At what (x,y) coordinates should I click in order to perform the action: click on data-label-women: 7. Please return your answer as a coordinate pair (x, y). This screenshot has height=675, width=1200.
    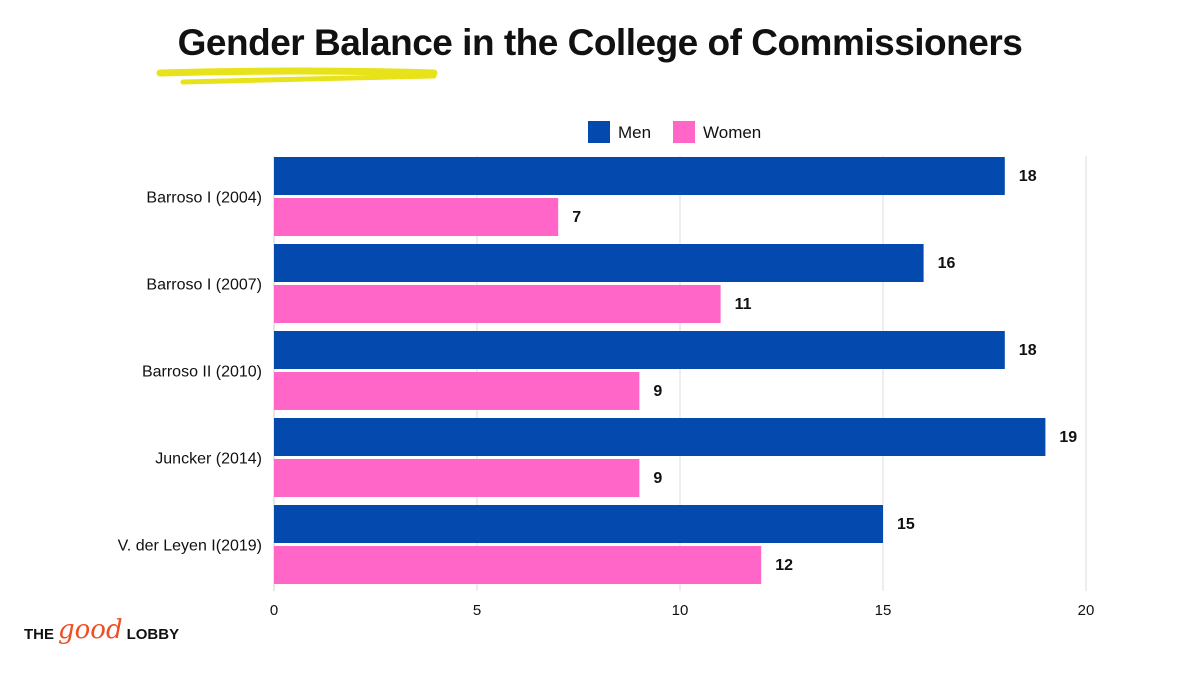
    Looking at the image, I should click on (576, 217).